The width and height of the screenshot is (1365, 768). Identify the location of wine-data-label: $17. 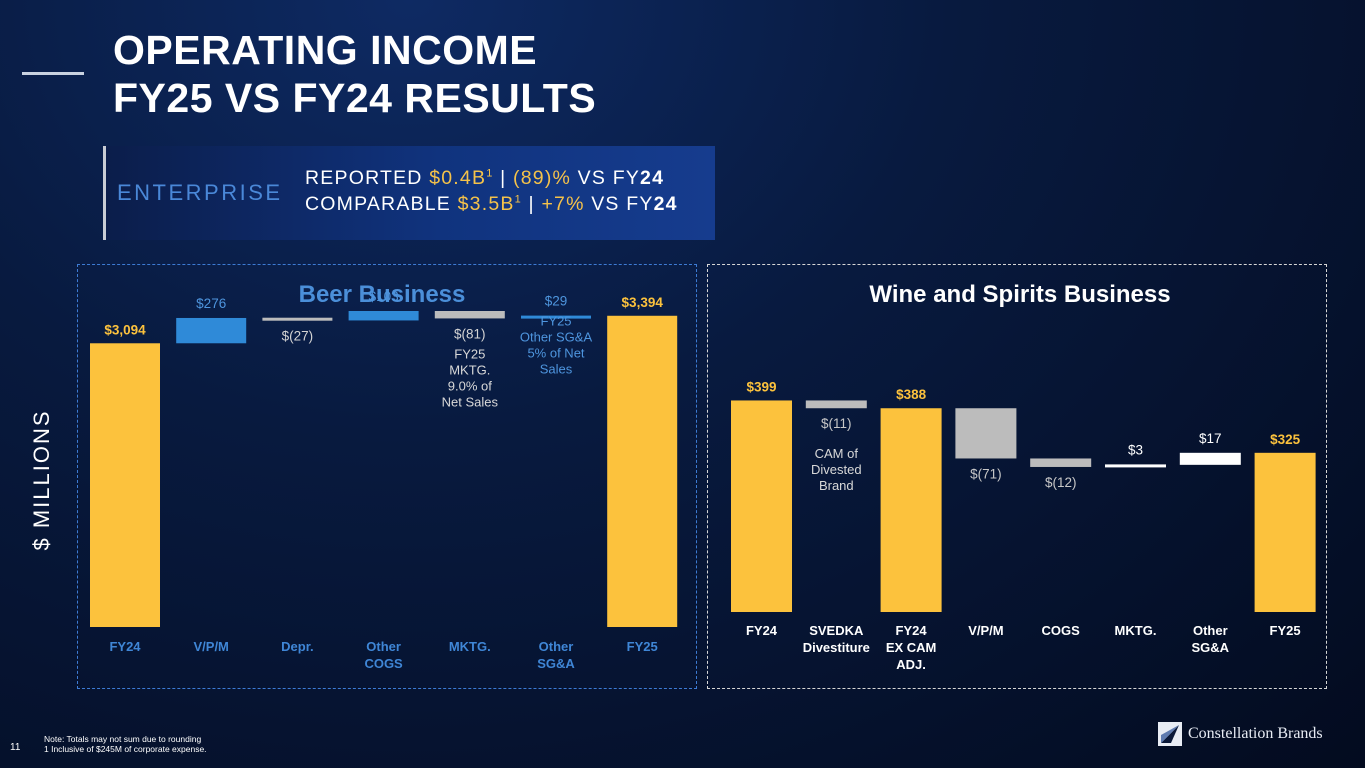
(1210, 438).